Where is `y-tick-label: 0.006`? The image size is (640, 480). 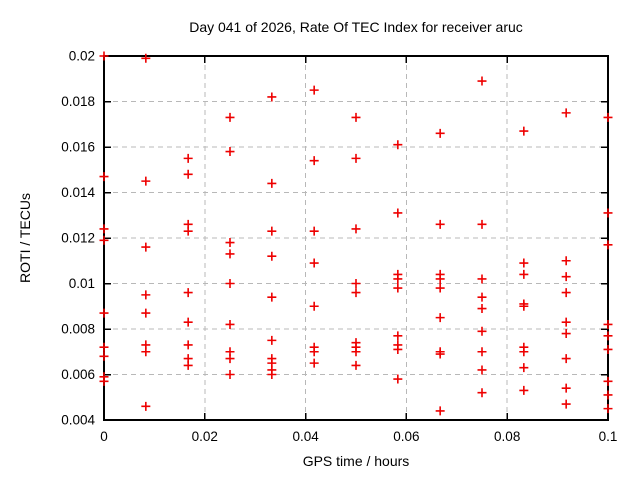
y-tick-label: 0.006 is located at coordinates (78, 374).